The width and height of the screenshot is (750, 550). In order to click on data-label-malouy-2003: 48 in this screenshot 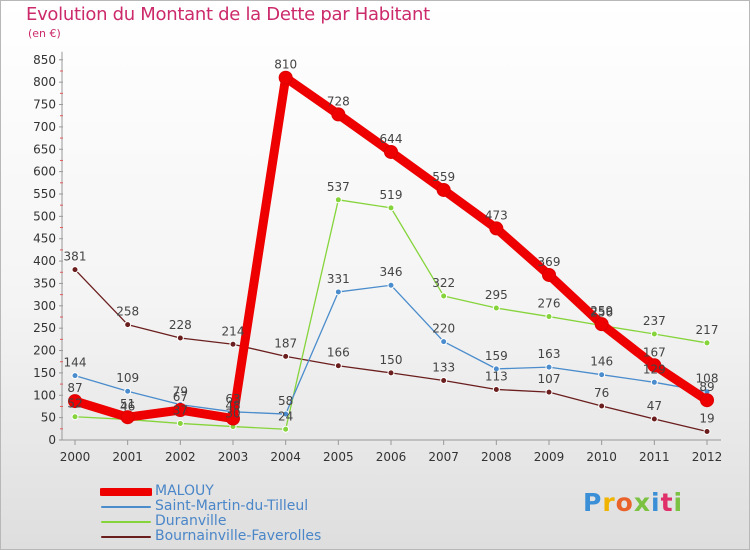, I will do `click(232, 406)`.